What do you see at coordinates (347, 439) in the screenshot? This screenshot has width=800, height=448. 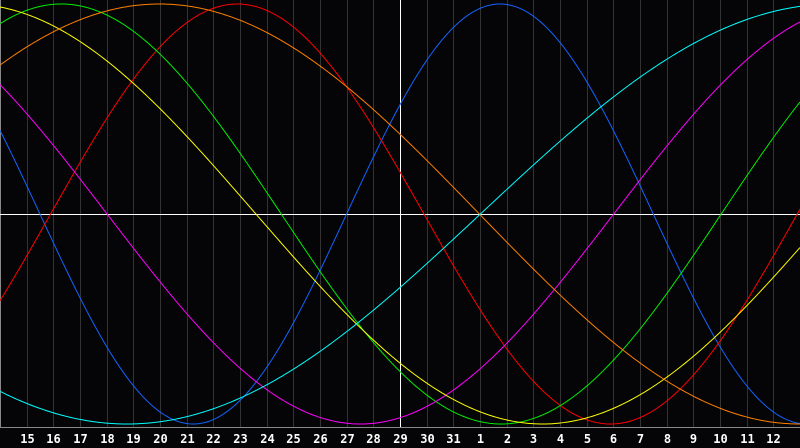 I see `x-tick-label: 27` at bounding box center [347, 439].